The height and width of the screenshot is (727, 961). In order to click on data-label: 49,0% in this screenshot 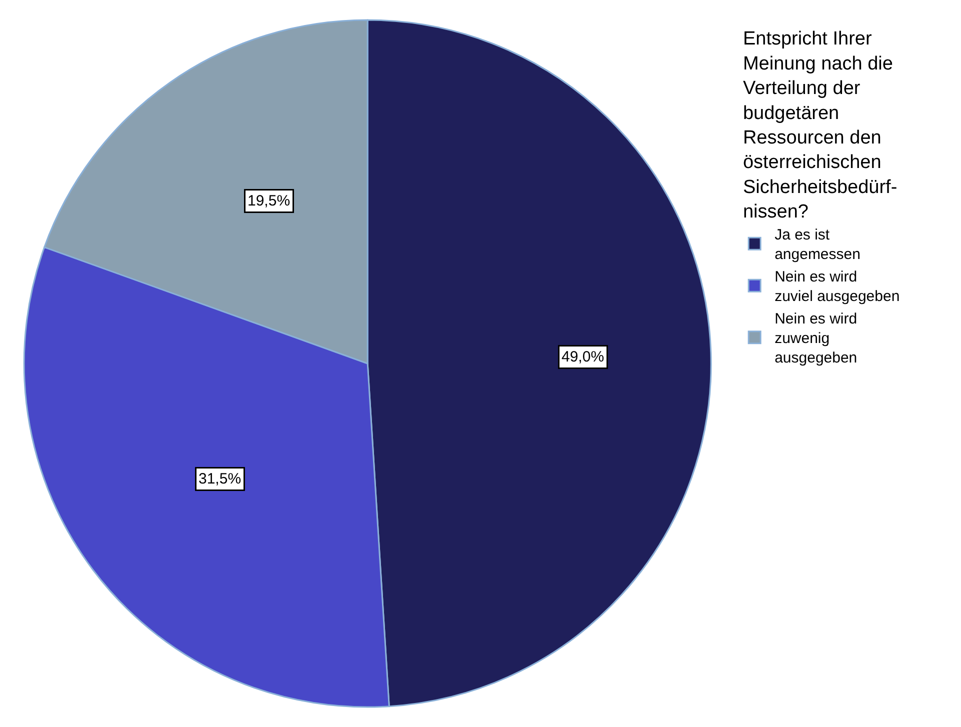, I will do `click(583, 357)`.